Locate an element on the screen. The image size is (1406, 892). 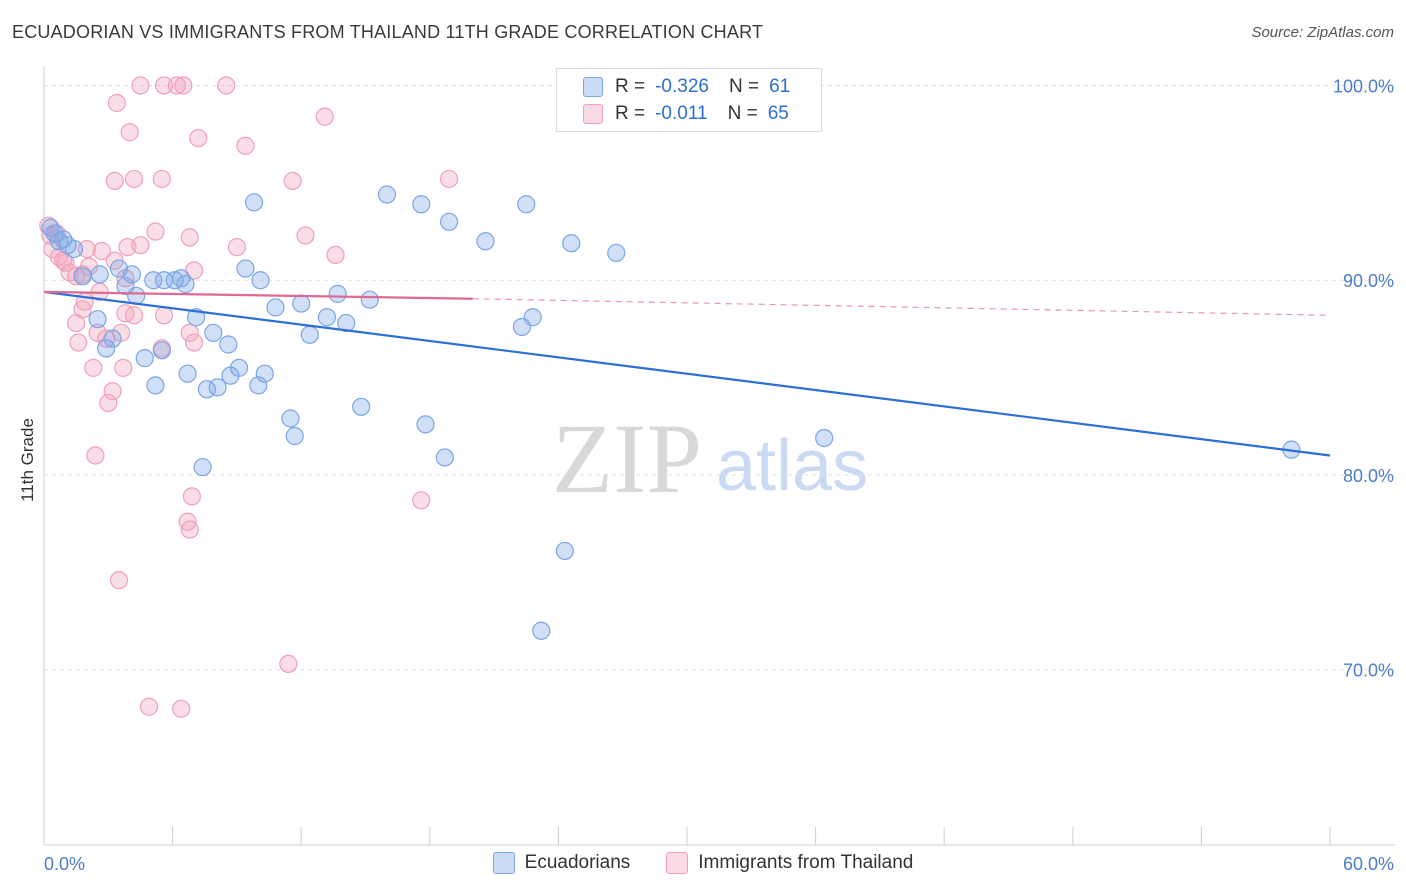
legend-item-ecuadorians: Ecuadorians is located at coordinates (561, 863).